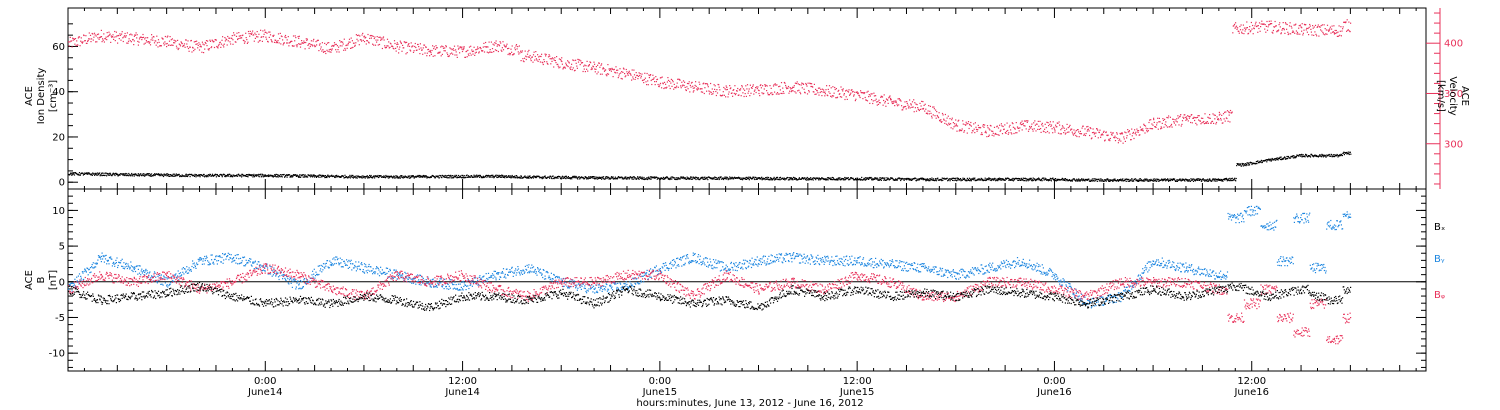 This screenshot has width=1500, height=410. Describe the element at coordinates (58, 137) in the screenshot. I see `density-tick-label: 20` at that location.